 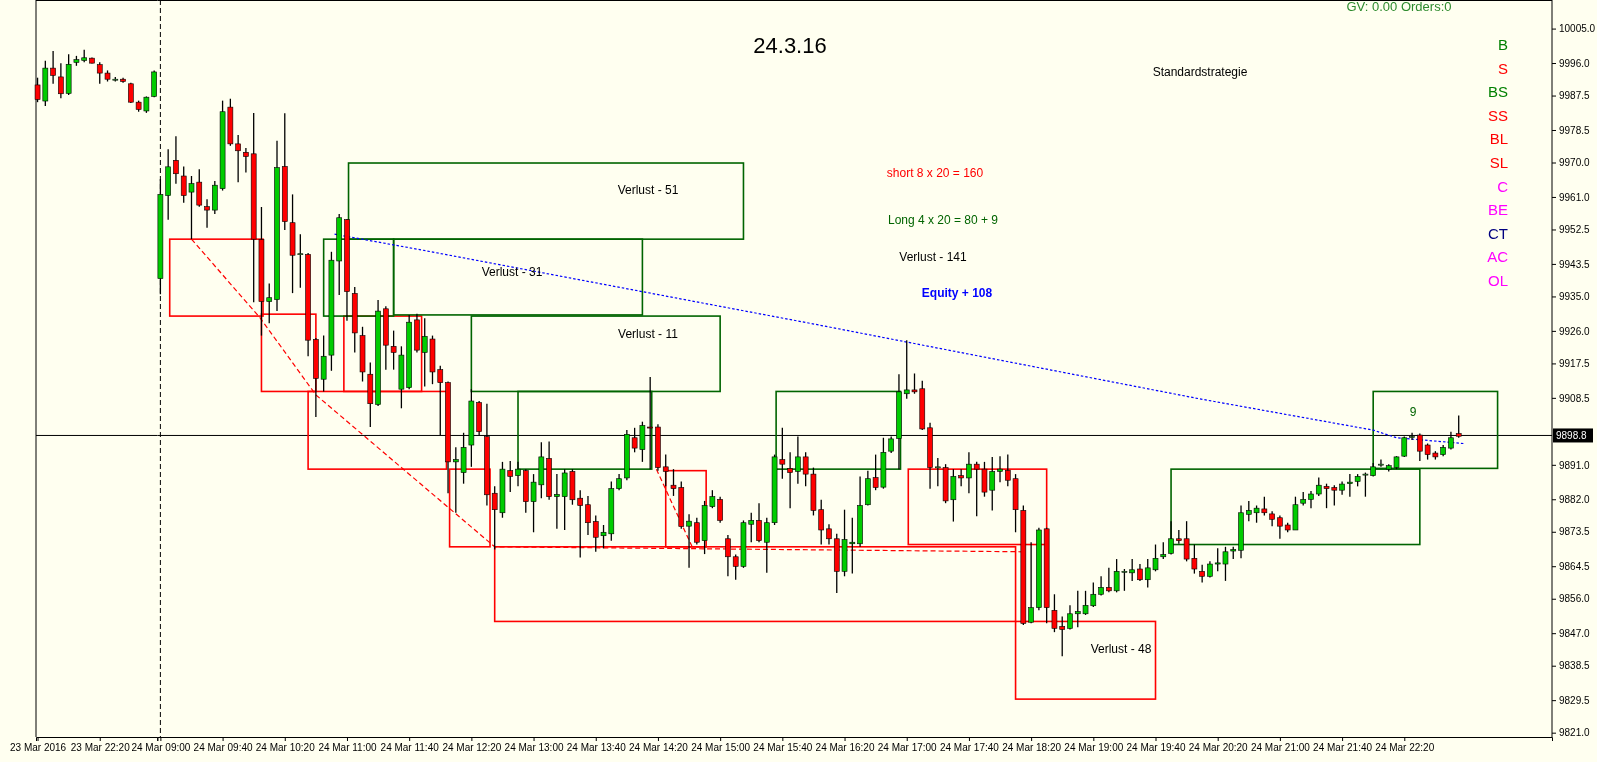 What do you see at coordinates (1497, 280) in the screenshot?
I see `annotation: OL` at bounding box center [1497, 280].